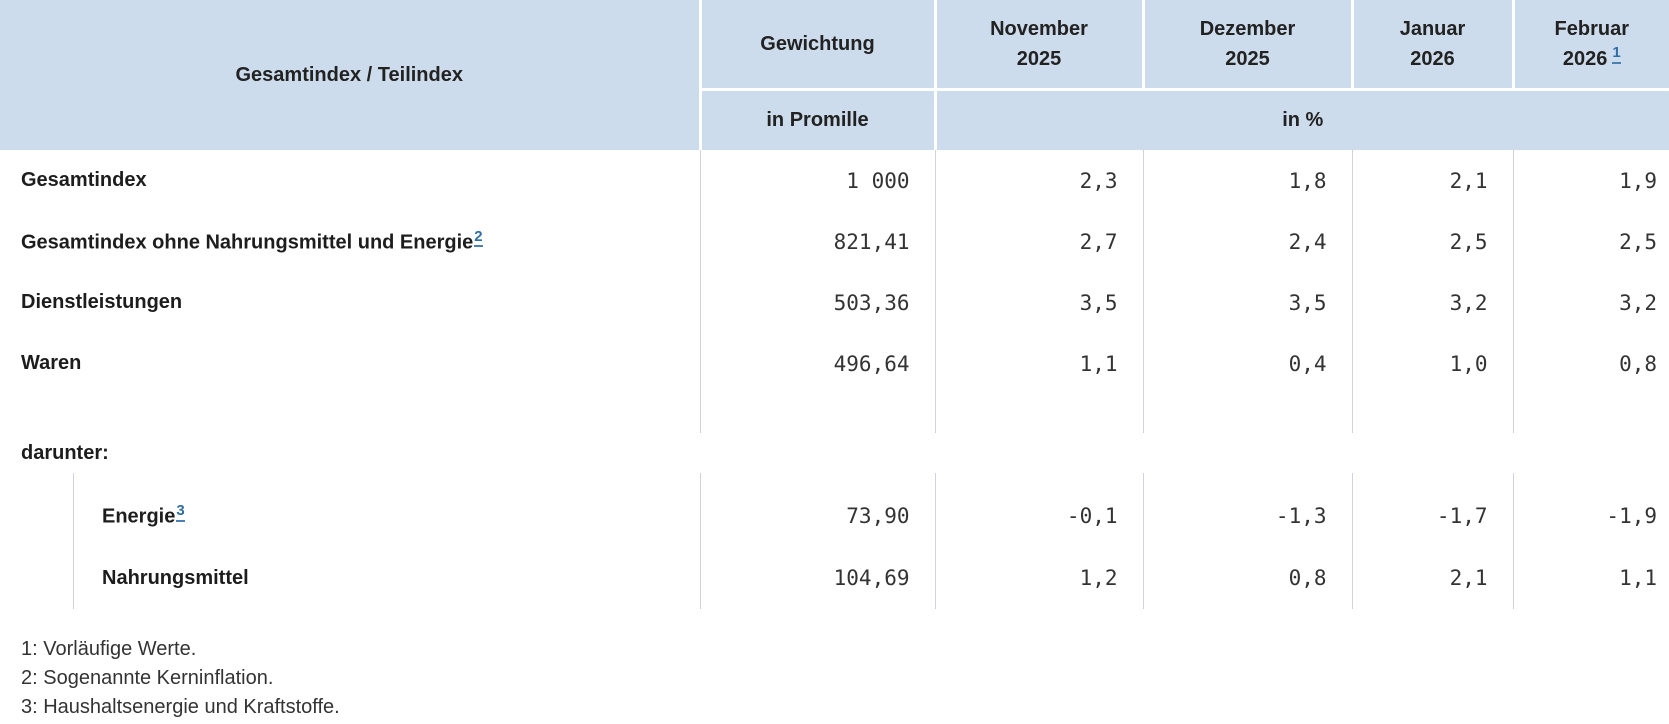  Describe the element at coordinates (1590, 510) in the screenshot. I see `value-februar: -1,9` at that location.